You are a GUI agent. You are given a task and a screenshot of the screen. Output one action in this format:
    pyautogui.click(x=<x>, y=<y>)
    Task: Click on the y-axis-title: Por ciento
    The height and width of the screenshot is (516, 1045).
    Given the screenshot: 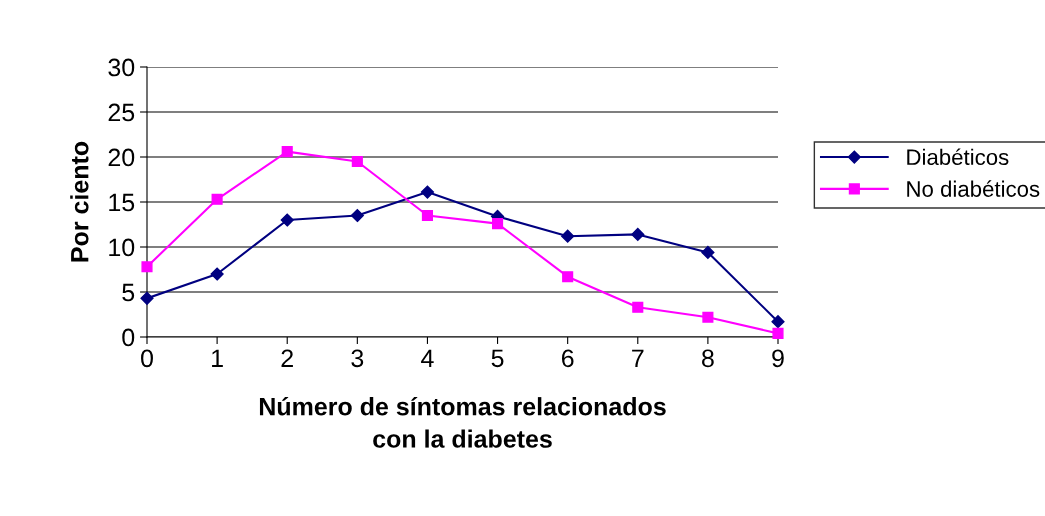 What is the action you would take?
    pyautogui.click(x=79, y=201)
    